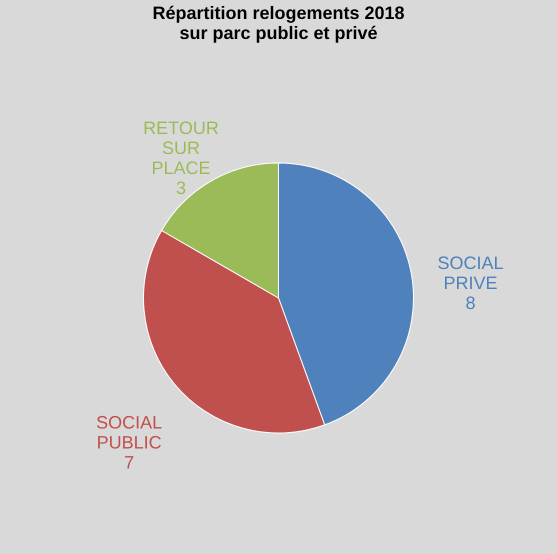 The height and width of the screenshot is (554, 557). What do you see at coordinates (471, 273) in the screenshot?
I see `slice-label: SOCIAL PRIVE` at bounding box center [471, 273].